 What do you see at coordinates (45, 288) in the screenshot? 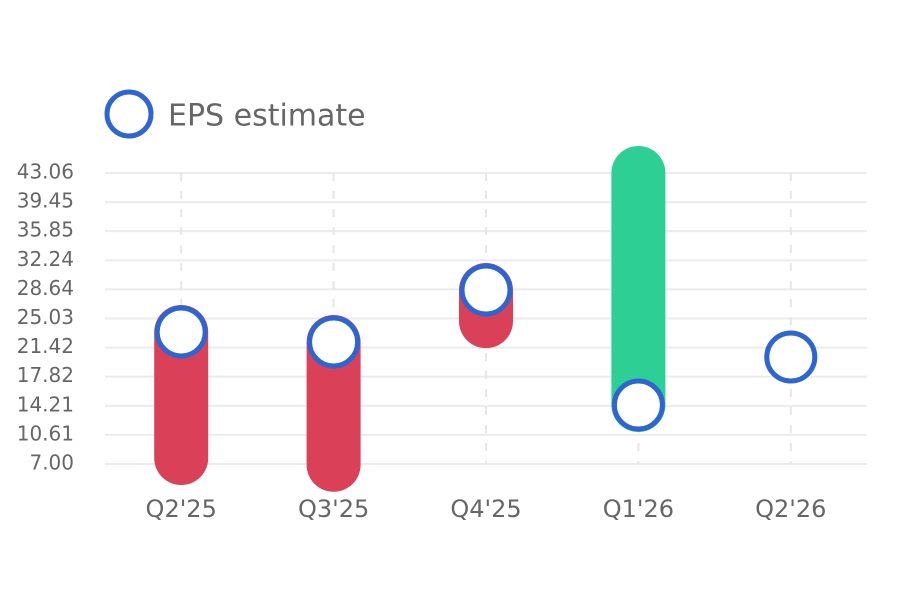
I see `y-tick-label: 28.64` at bounding box center [45, 288].